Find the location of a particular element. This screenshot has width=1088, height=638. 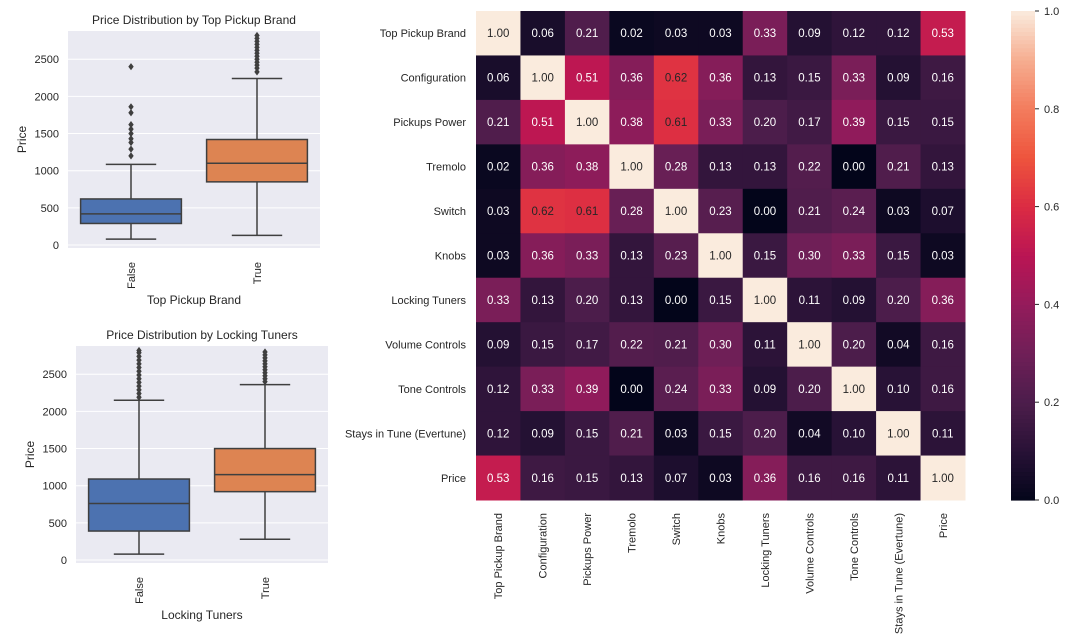

row-label: Configuration is located at coordinates (433, 79).